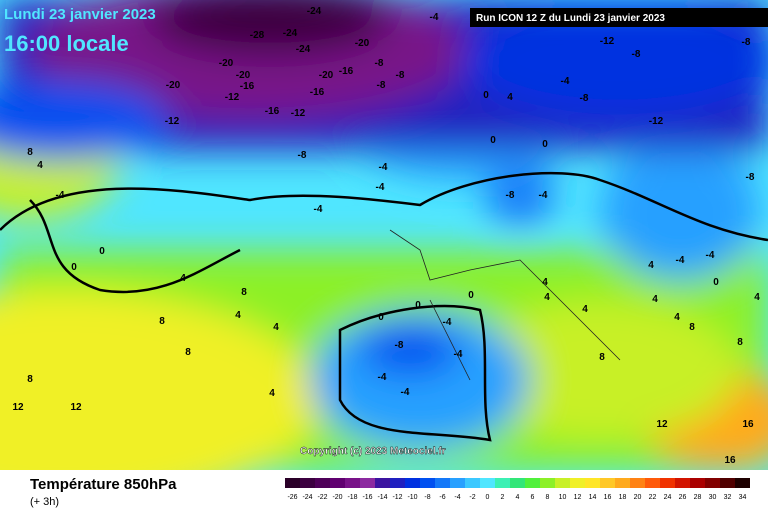 This screenshot has height=517, width=768. What do you see at coordinates (653, 497) in the screenshot?
I see `colorbar-label: 22` at bounding box center [653, 497].